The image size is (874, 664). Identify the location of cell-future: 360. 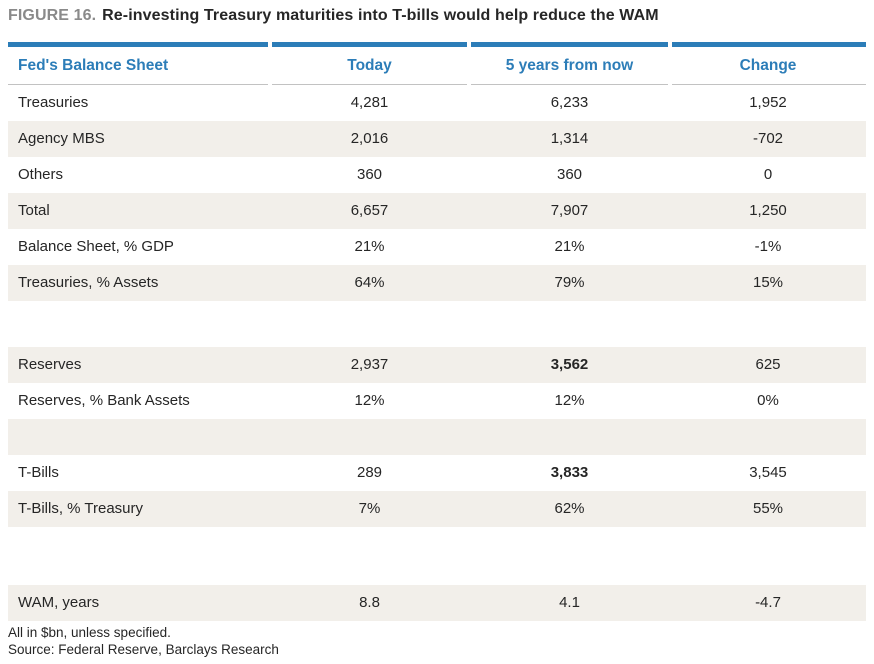
(569, 174).